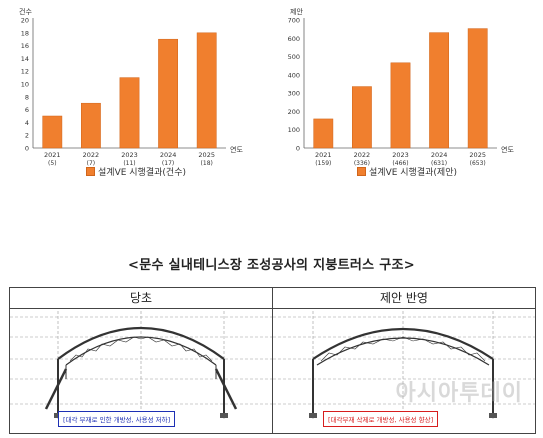 This screenshot has height=438, width=543. What do you see at coordinates (362, 163) in the screenshot?
I see `x-sublabel-proposals: (336)` at bounding box center [362, 163].